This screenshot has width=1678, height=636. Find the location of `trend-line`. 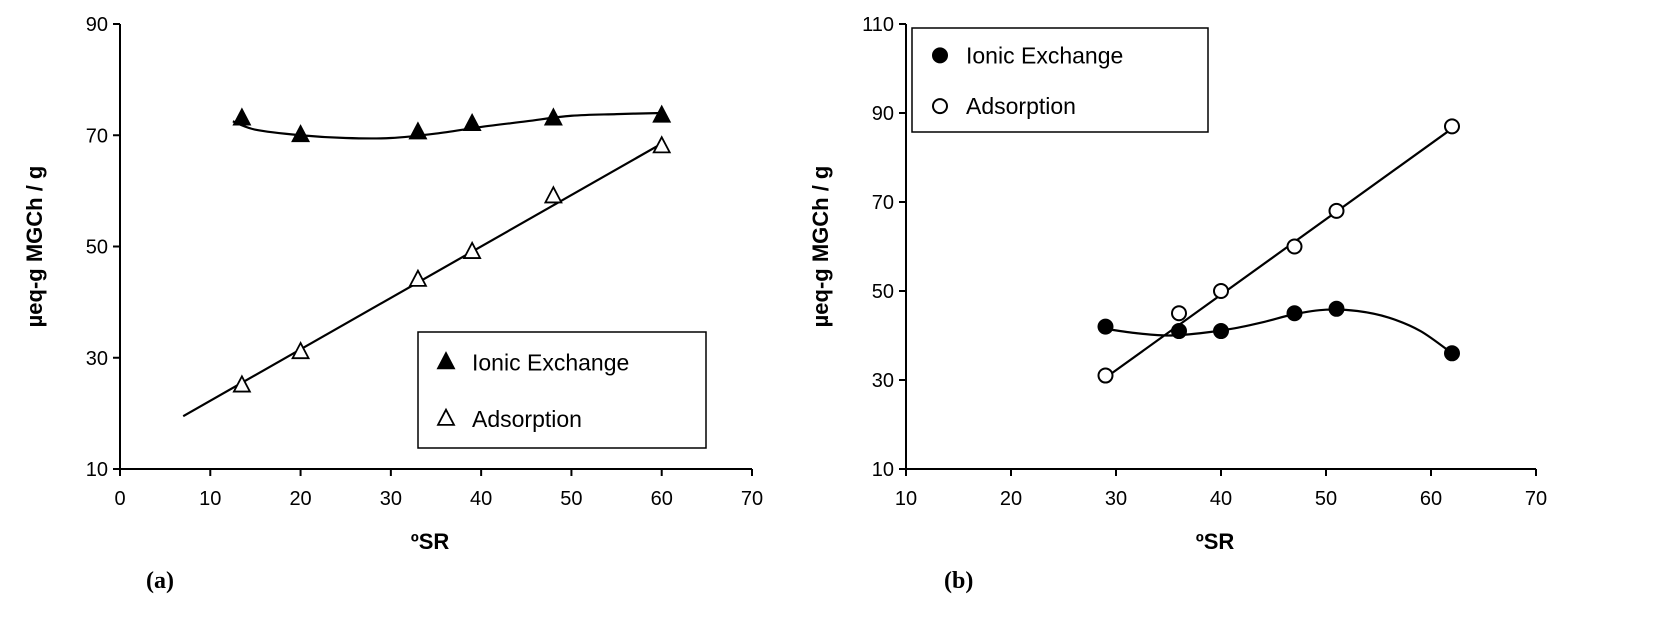

trend-line is located at coordinates (1278, 253).